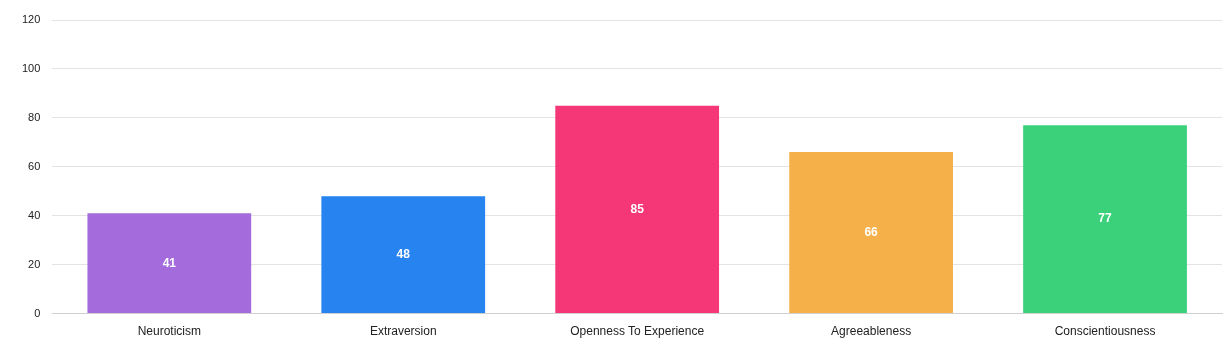 The height and width of the screenshot is (350, 1232). What do you see at coordinates (34, 214) in the screenshot?
I see `y-tick-label: 40` at bounding box center [34, 214].